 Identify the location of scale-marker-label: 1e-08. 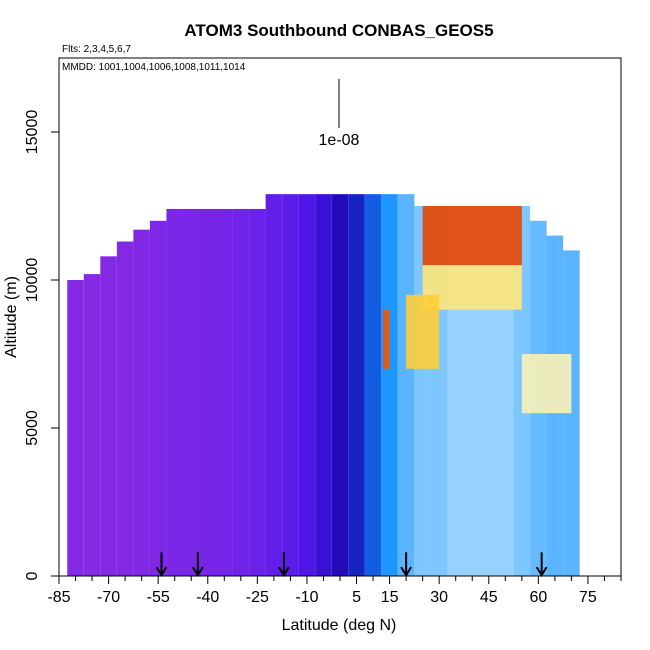
(339, 140).